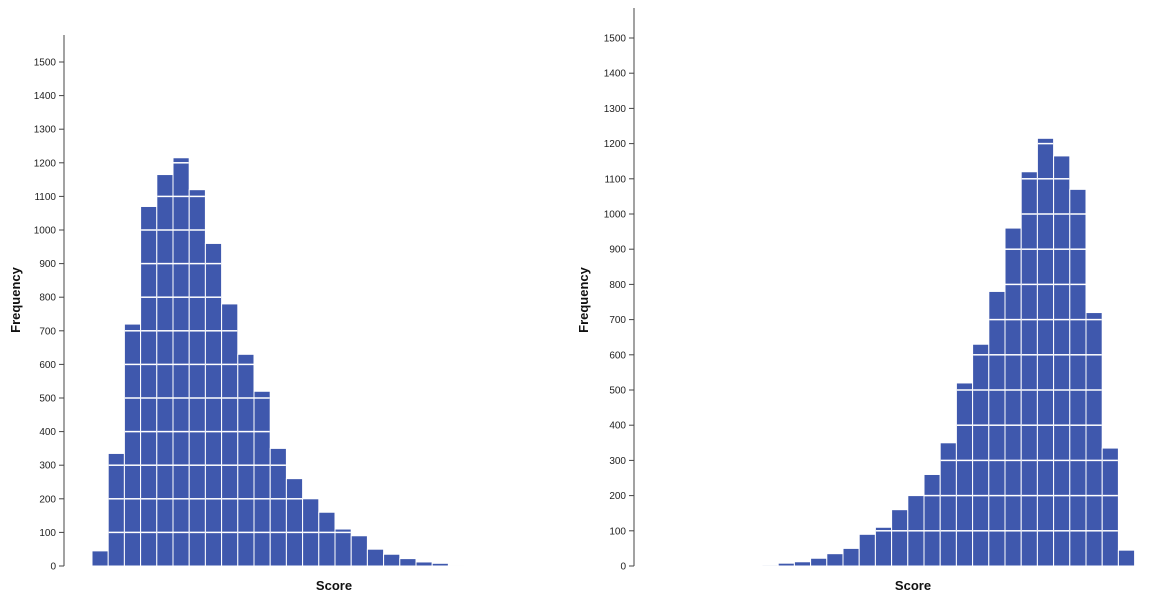 The image size is (1165, 599). What do you see at coordinates (617, 285) in the screenshot?
I see `right-y-tick-label: 800` at bounding box center [617, 285].